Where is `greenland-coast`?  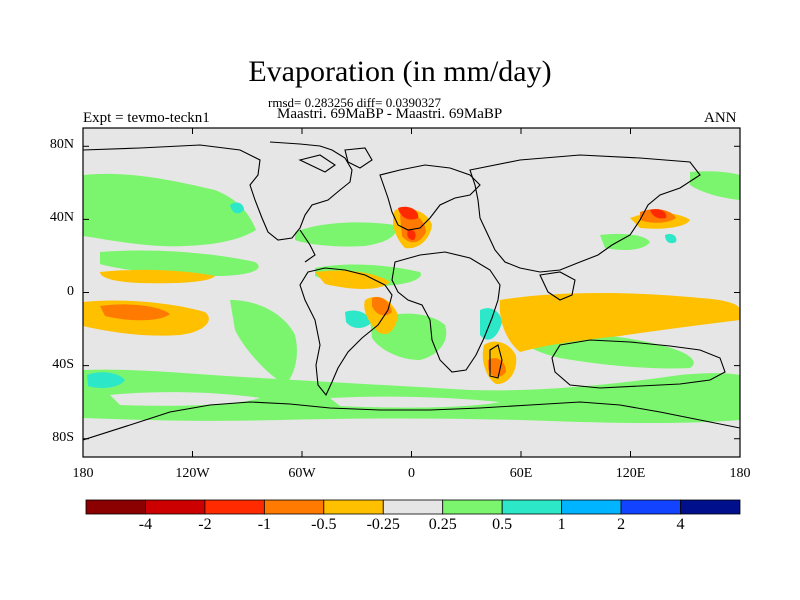 greenland-coast is located at coordinates (358, 158).